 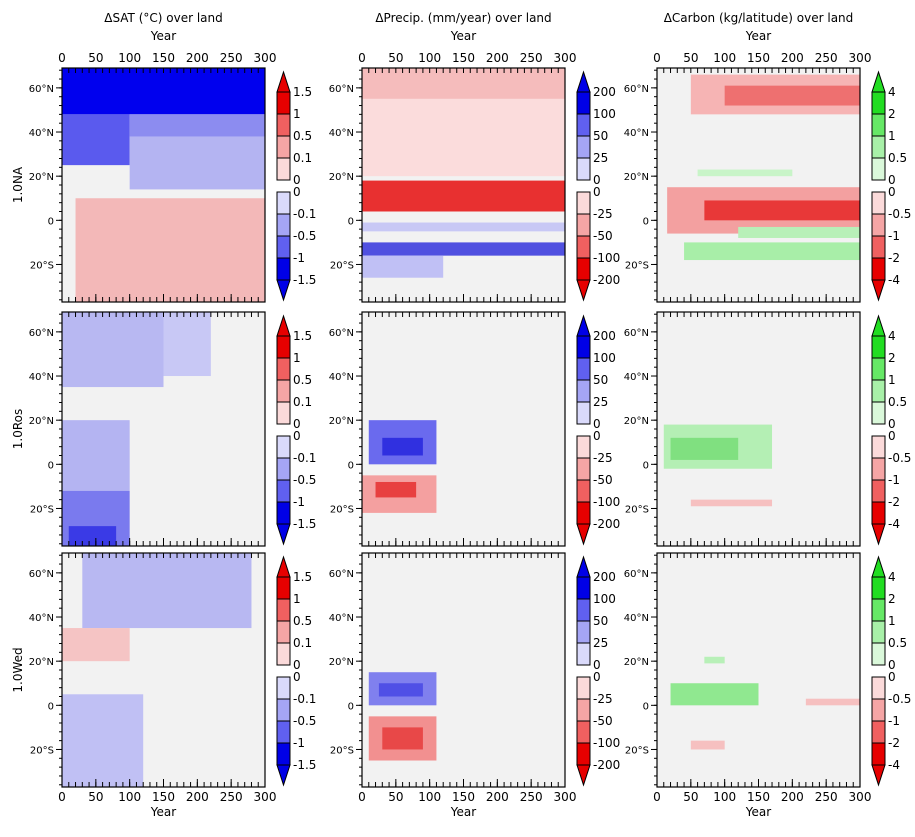 What do you see at coordinates (897, 402) in the screenshot?
I see `colorbar-label: 0.5` at bounding box center [897, 402].